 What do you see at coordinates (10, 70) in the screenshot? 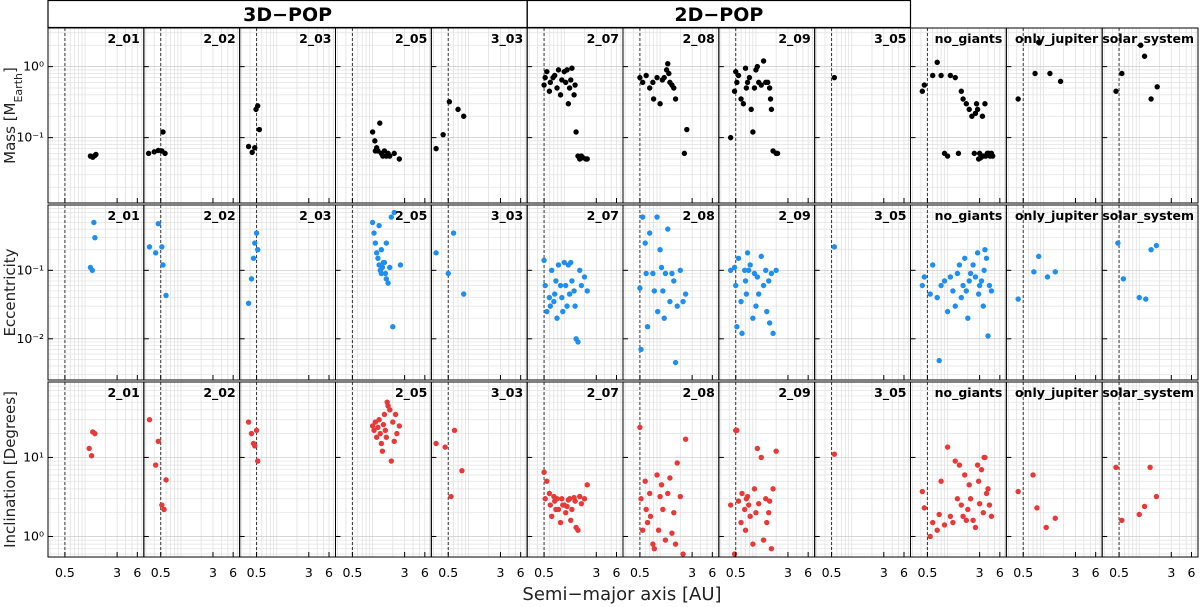
I see `y-axis-label-end: ]` at bounding box center [10, 70].